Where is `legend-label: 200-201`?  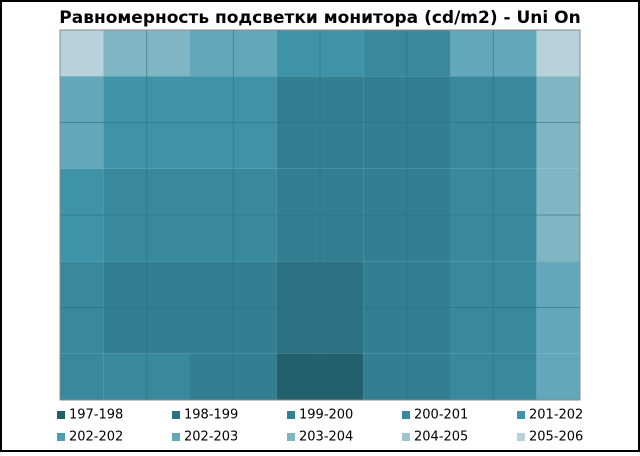
legend-label: 200-201 is located at coordinates (441, 415).